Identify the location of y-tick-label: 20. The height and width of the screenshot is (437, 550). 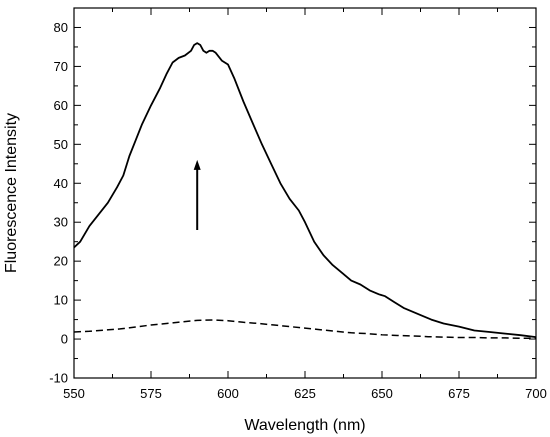
(61, 261).